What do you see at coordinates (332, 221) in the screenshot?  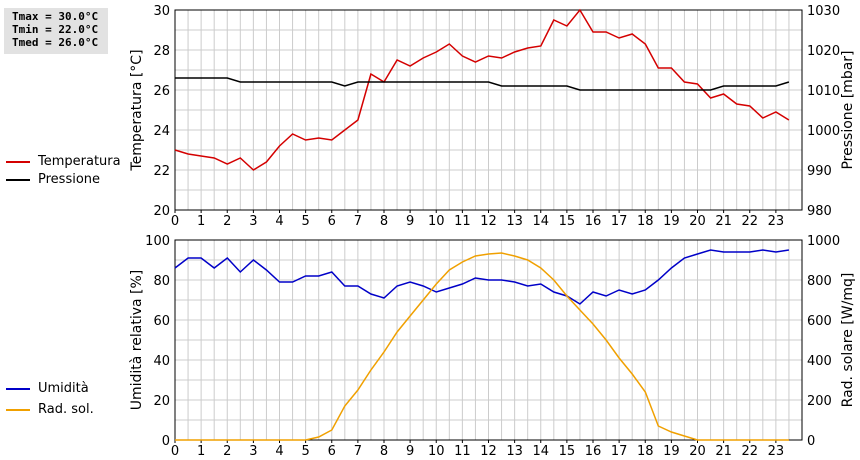 I see `temp-pressure-xtick-label: 6` at bounding box center [332, 221].